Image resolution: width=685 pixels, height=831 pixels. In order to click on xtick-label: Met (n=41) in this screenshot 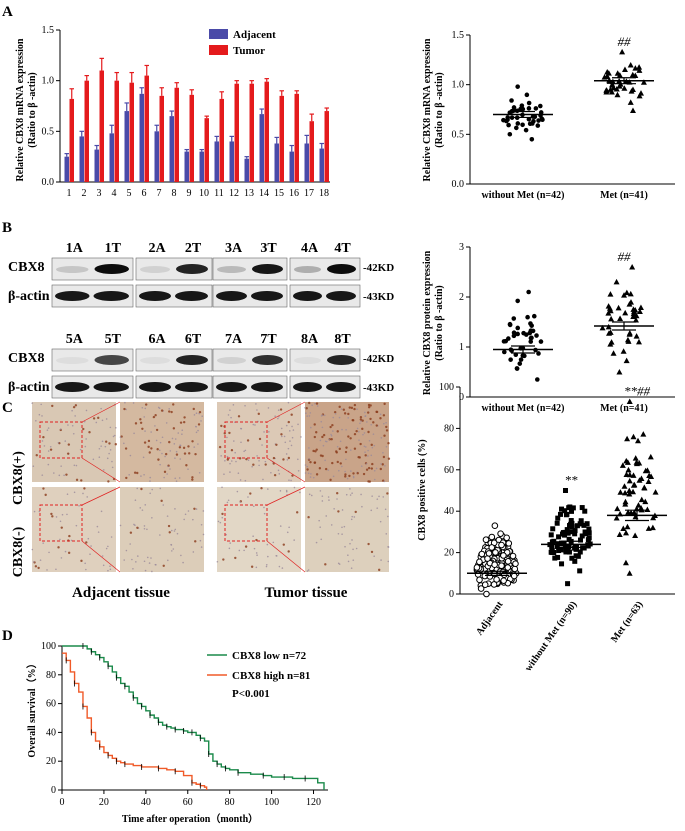, I will do `click(624, 408)`.